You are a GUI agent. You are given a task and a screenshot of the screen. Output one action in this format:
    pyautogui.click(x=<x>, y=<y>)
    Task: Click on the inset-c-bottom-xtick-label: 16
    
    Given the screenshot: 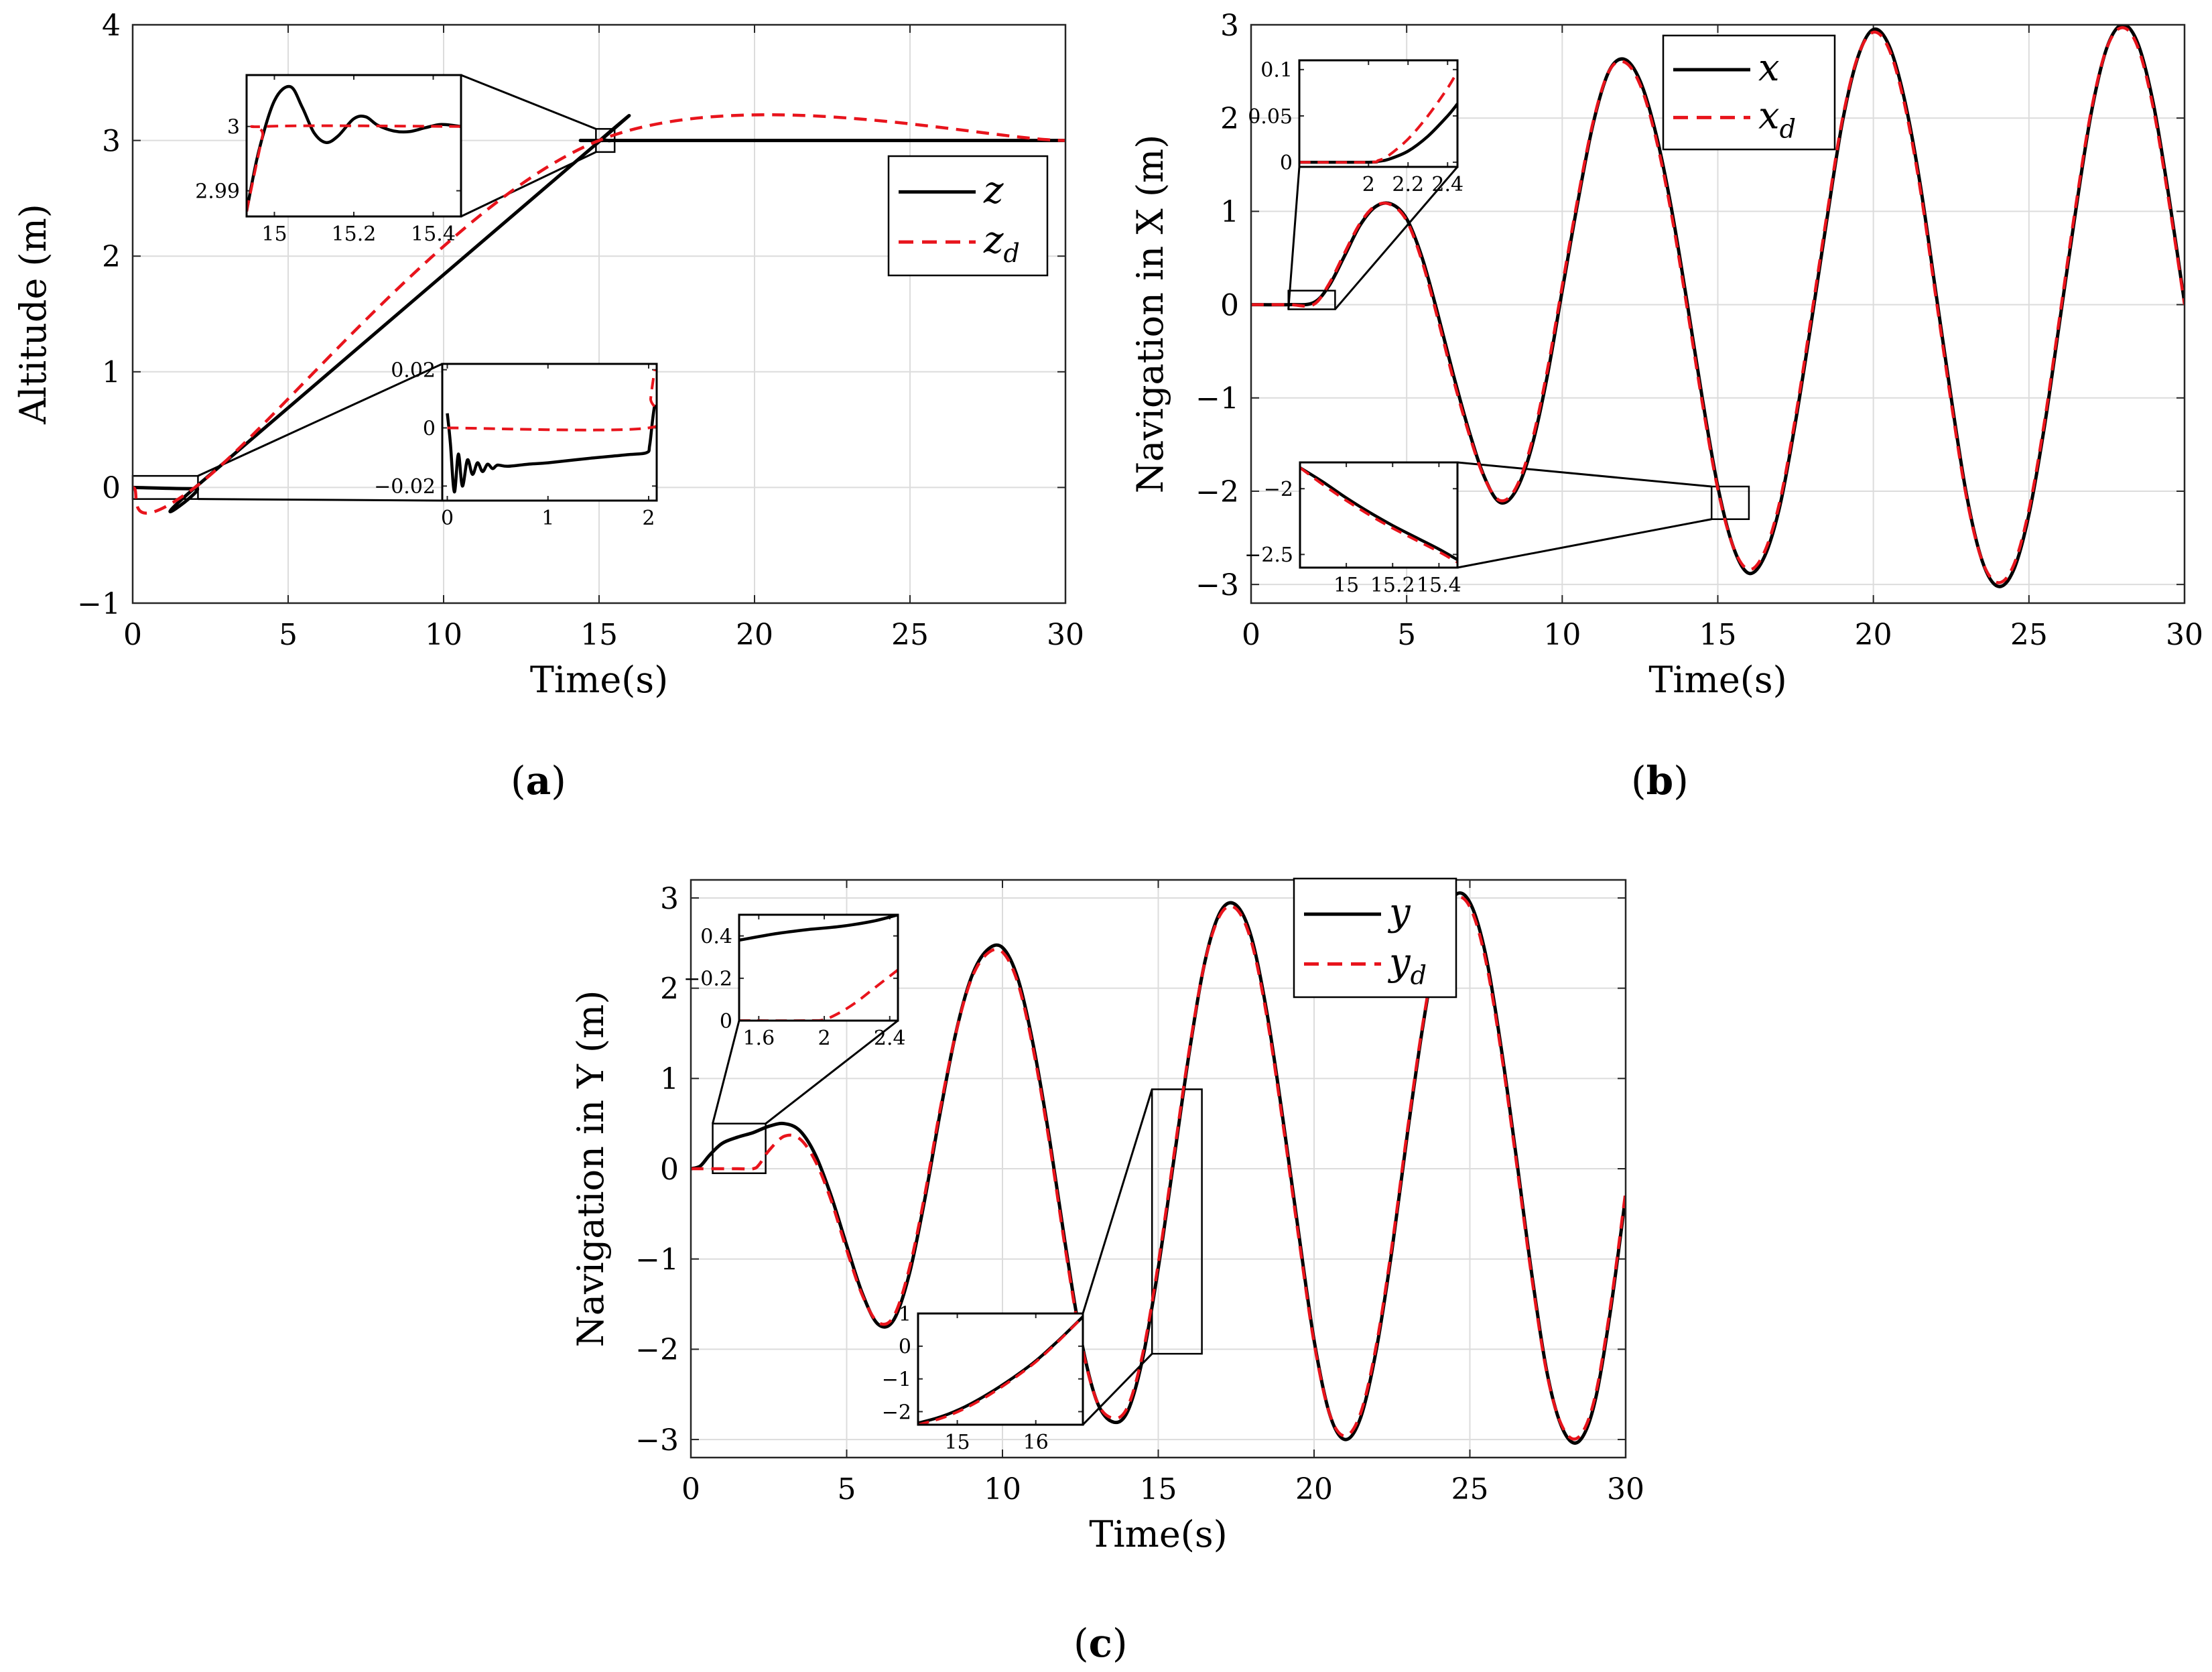 What is the action you would take?
    pyautogui.click(x=1036, y=1442)
    